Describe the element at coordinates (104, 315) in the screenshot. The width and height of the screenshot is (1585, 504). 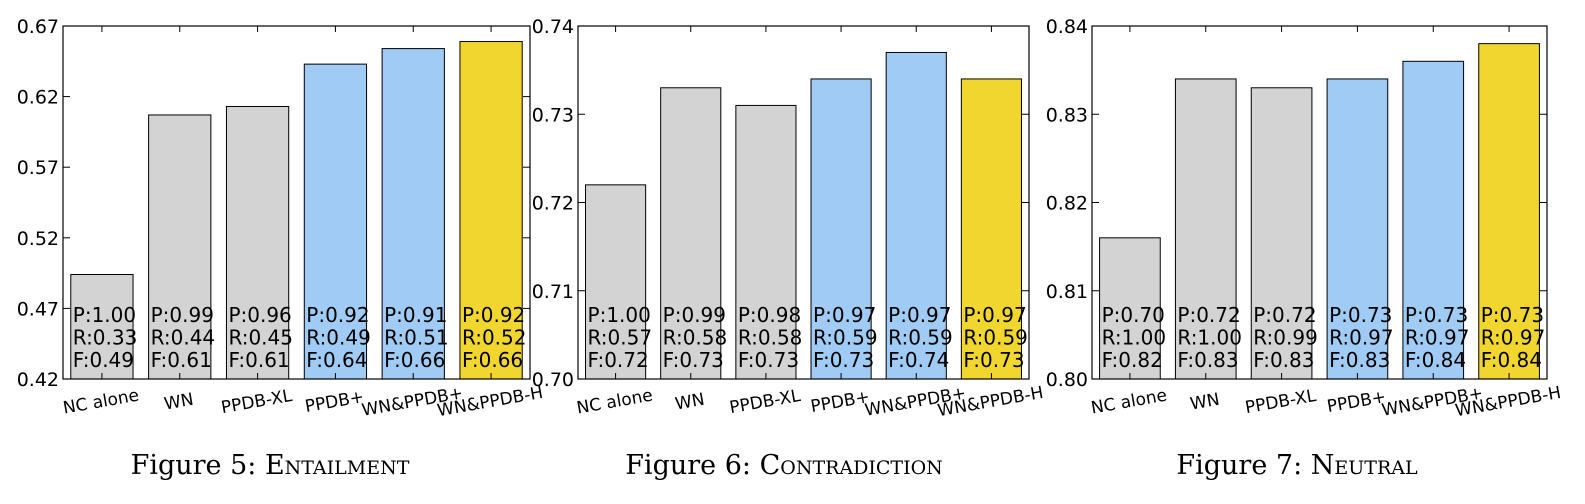
I see `bar-label-1-1-1: P:1.00` at that location.